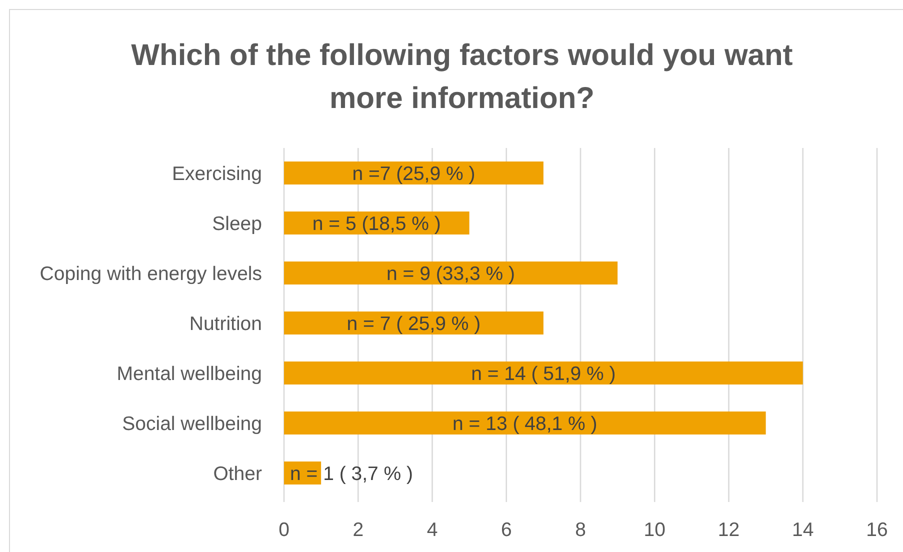 This screenshot has width=903, height=552. I want to click on y-tick-label: Exercising, so click(217, 173).